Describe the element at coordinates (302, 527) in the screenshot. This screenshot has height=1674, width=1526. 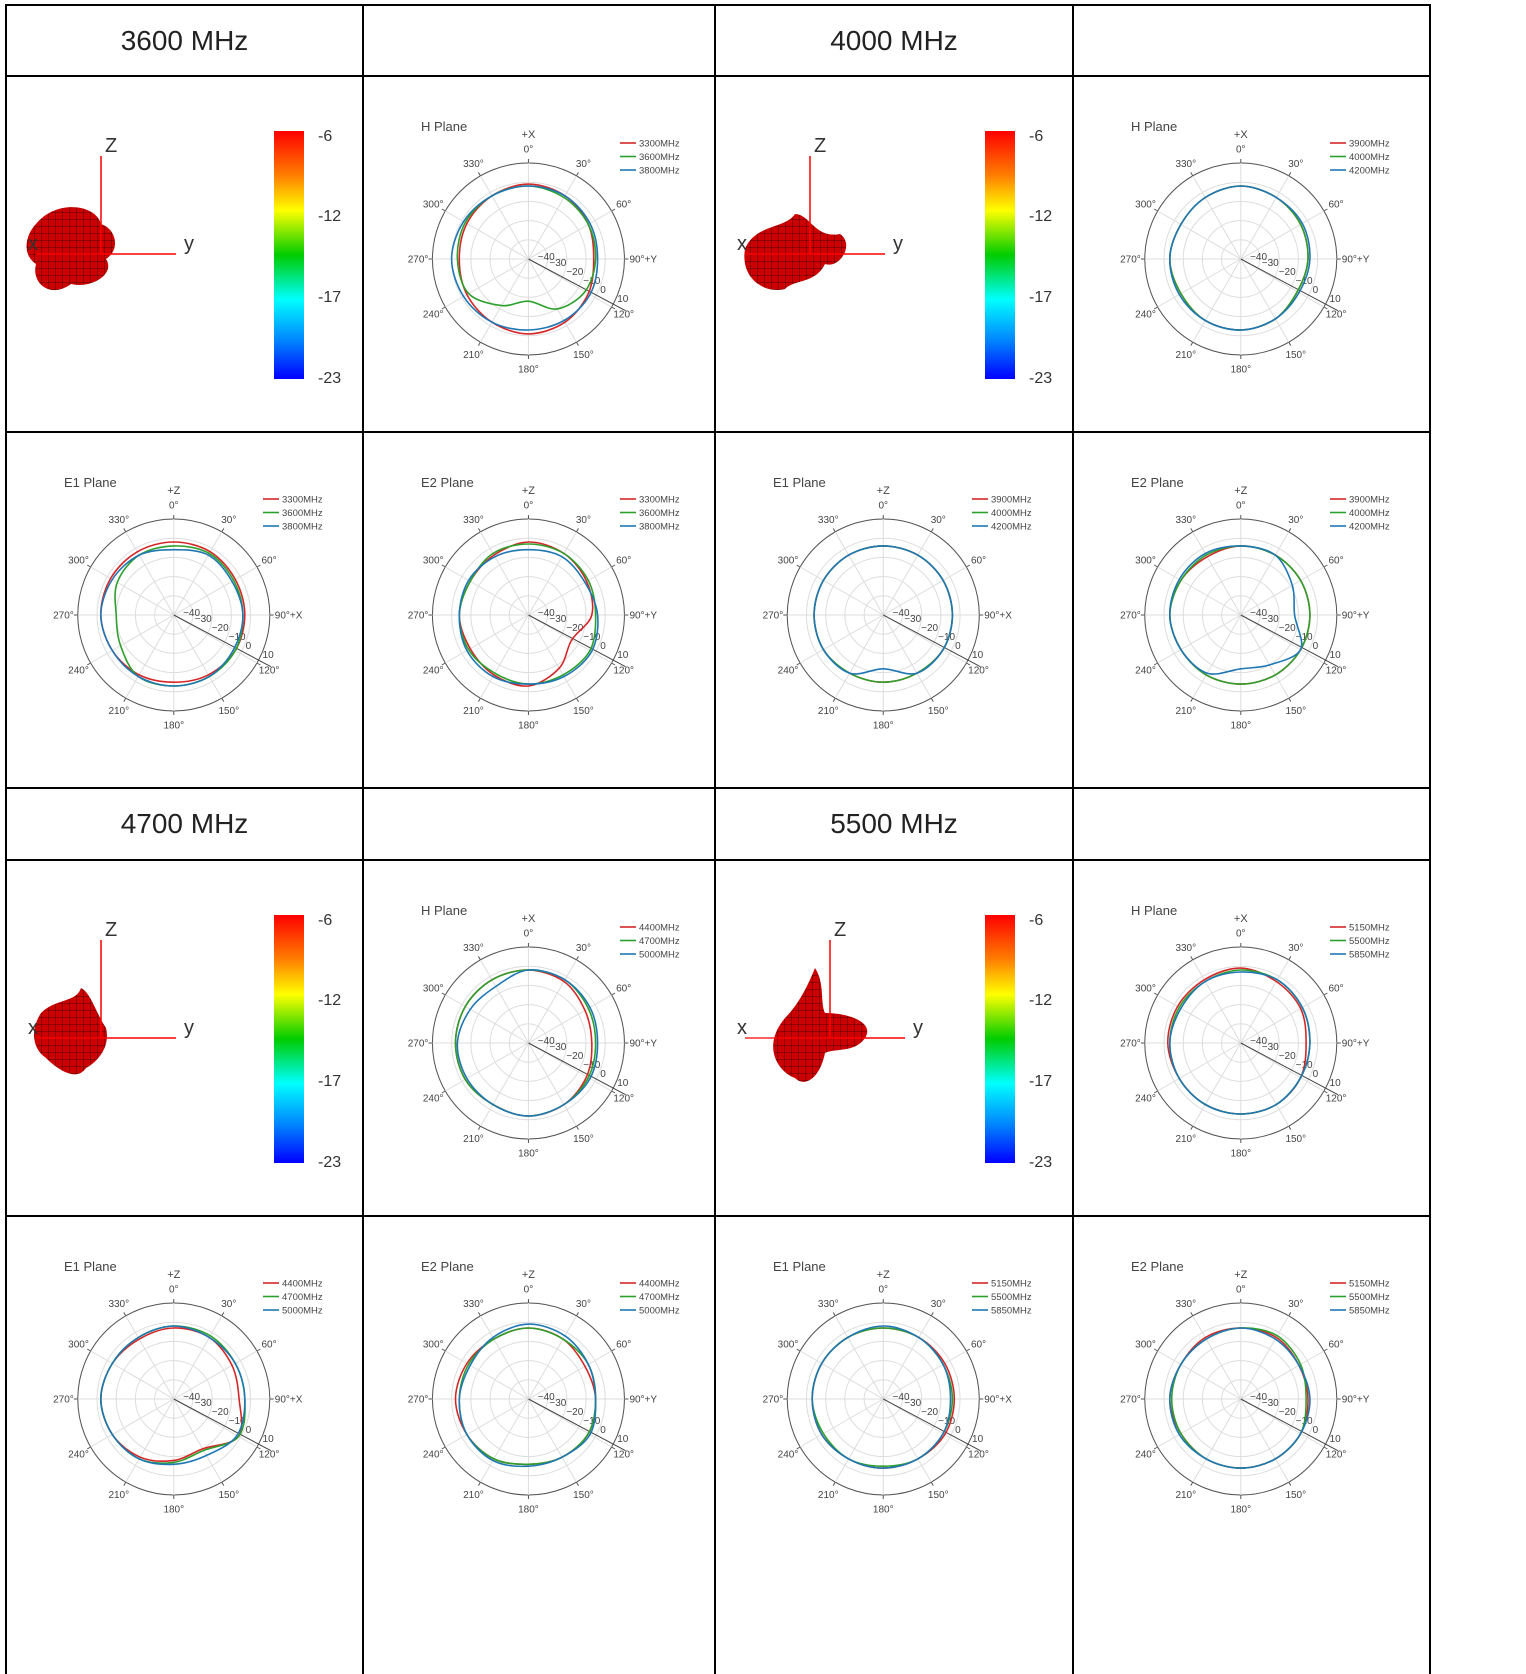
I see `legend-label: 3800MHz` at that location.